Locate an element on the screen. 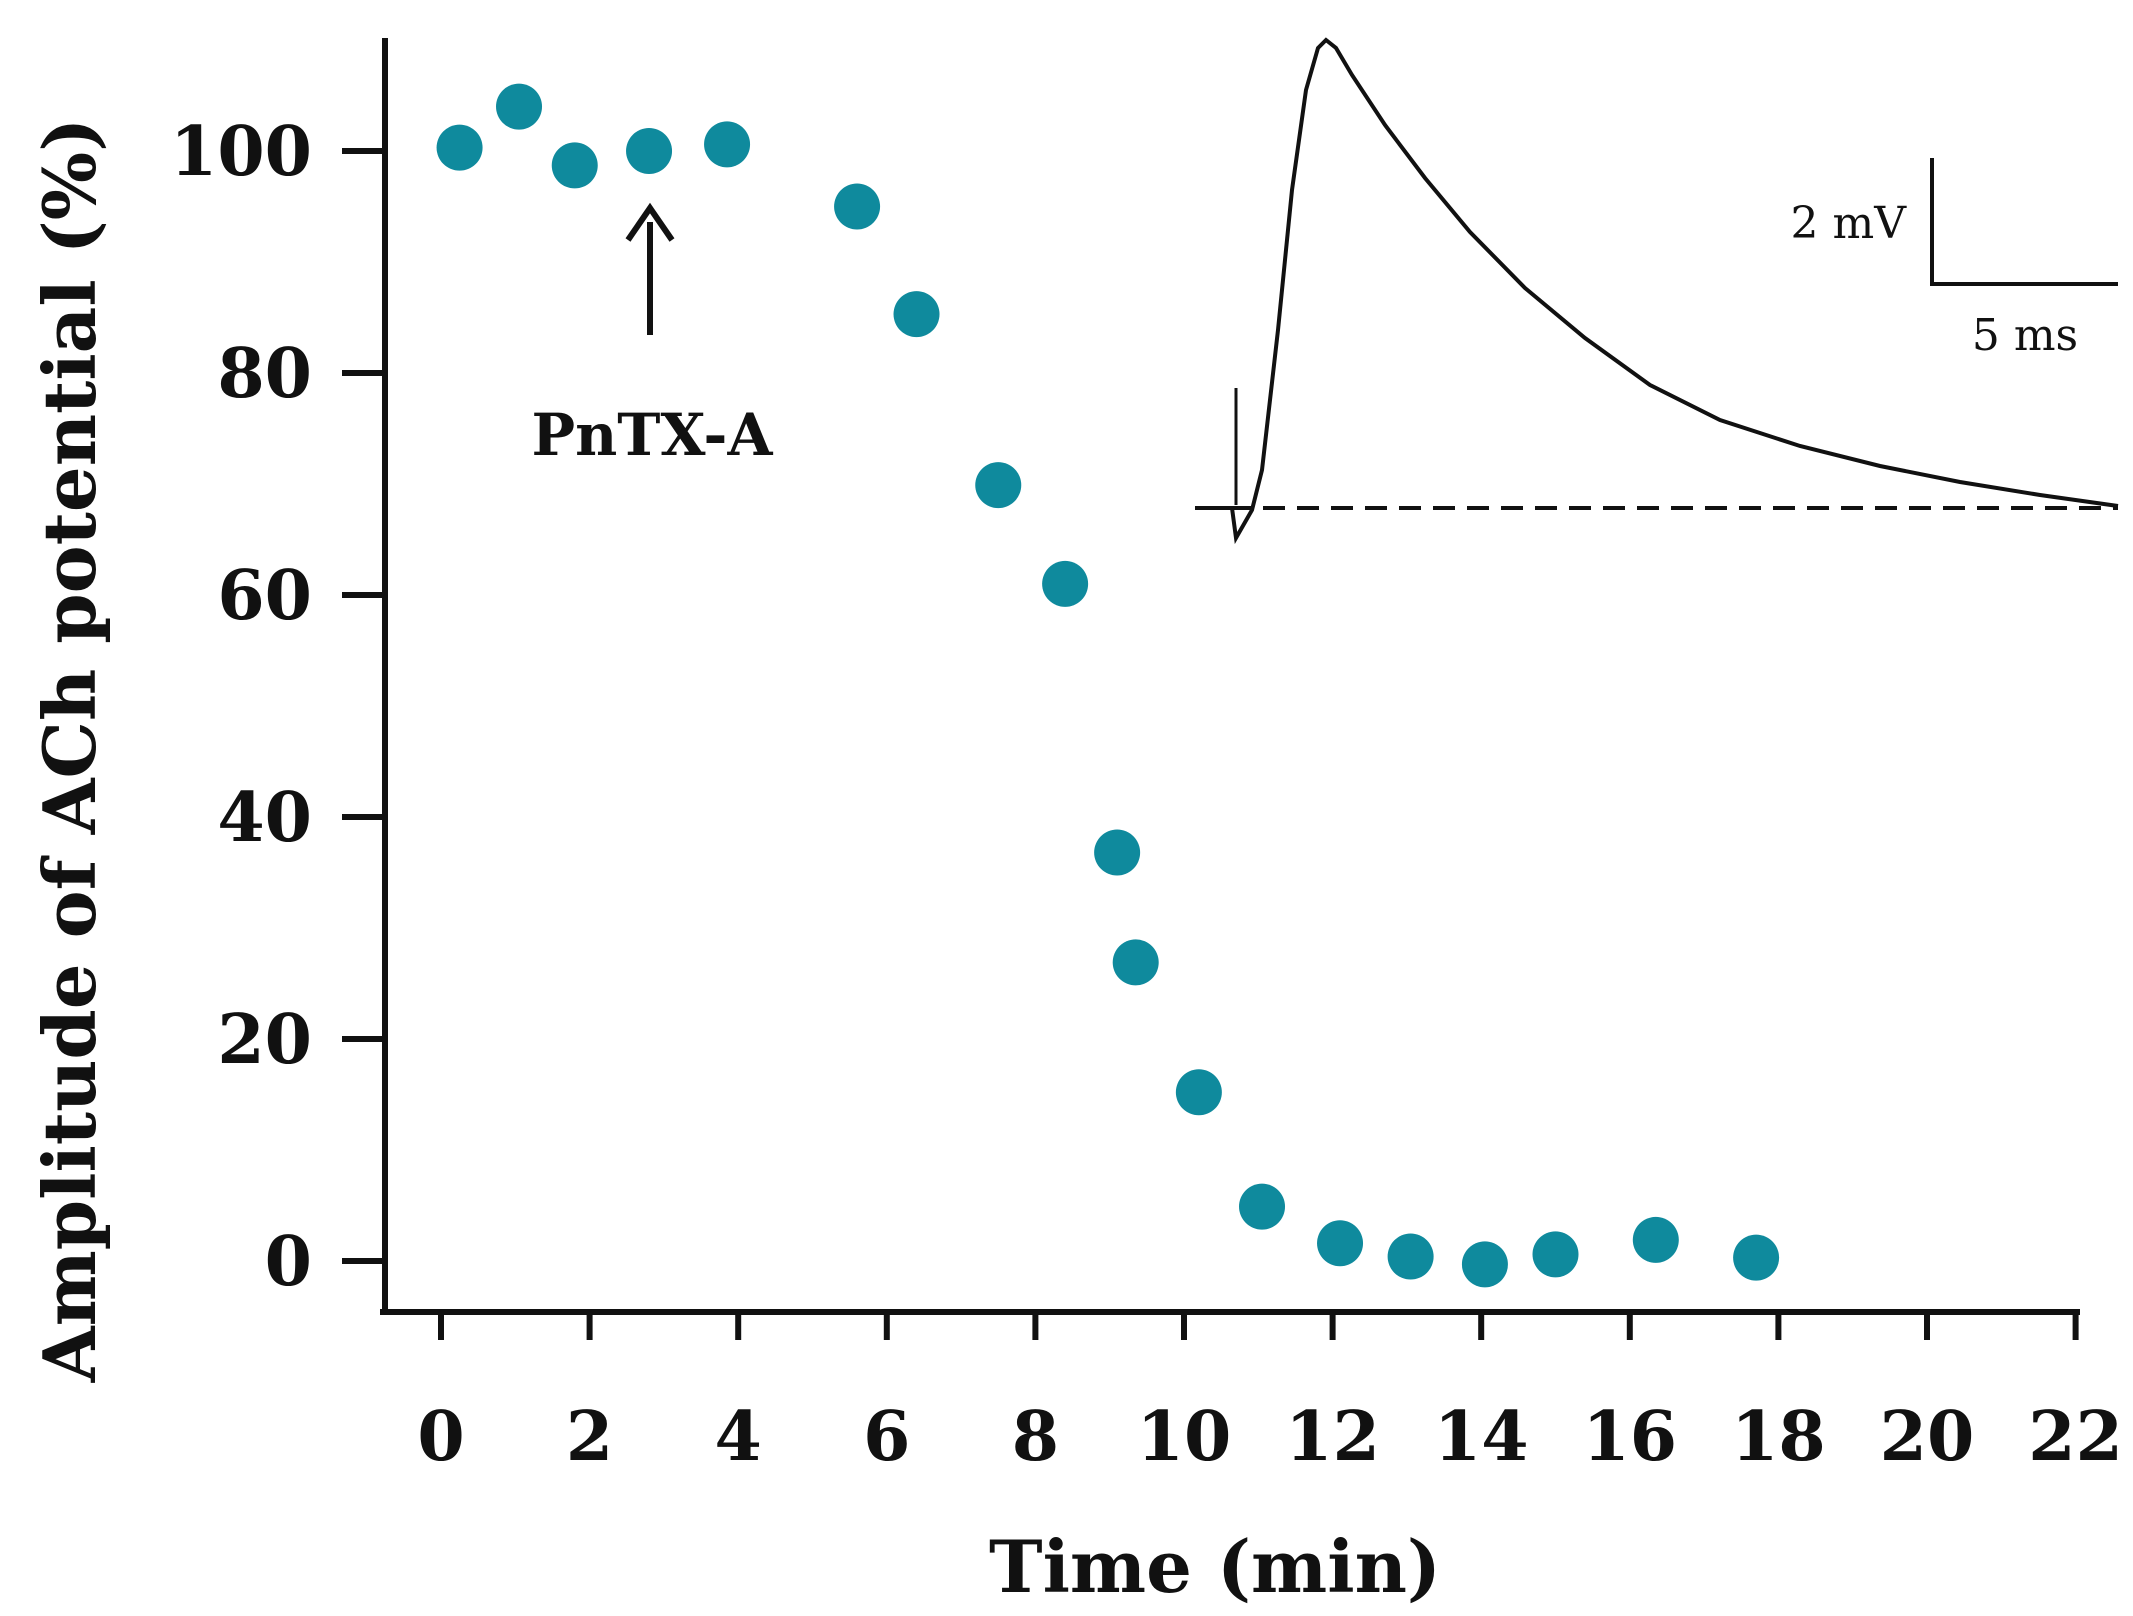 The height and width of the screenshot is (1616, 2133). x-axis-title: Time (min) is located at coordinates (1215, 1566).